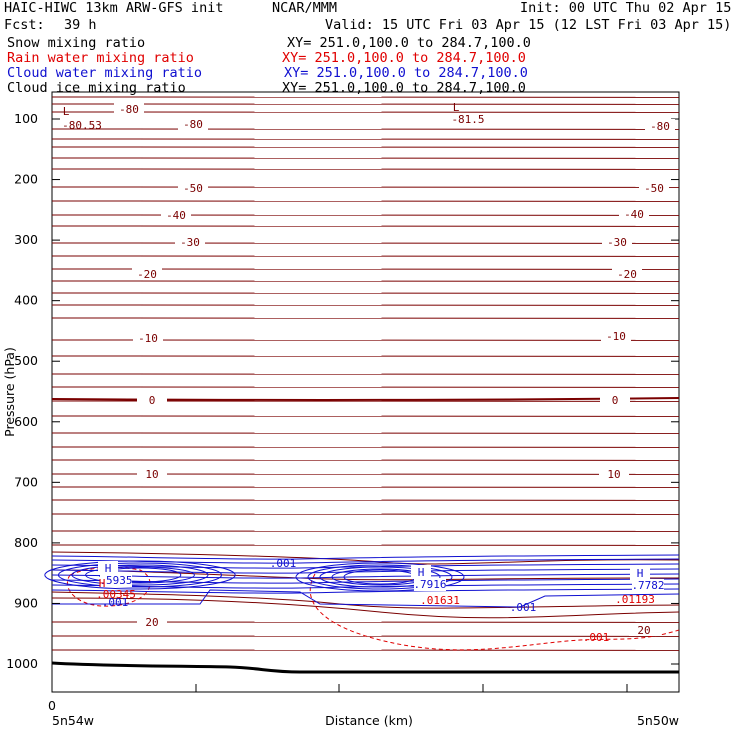 This screenshot has height=740, width=740. Describe the element at coordinates (626, 8) in the screenshot. I see `header-init: Init: 00 UTC Thu 02 Apr 15` at that location.